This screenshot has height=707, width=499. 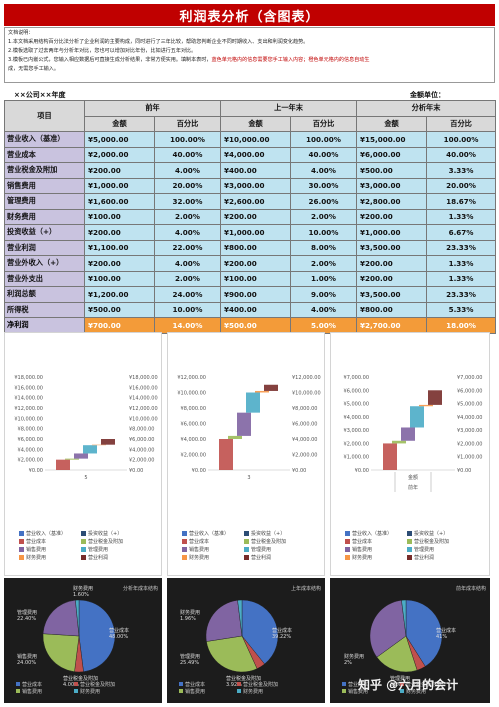 What do you see at coordinates (256, 154) in the screenshot?
I see `amount-cell: ¥4,000.00` at bounding box center [256, 154].